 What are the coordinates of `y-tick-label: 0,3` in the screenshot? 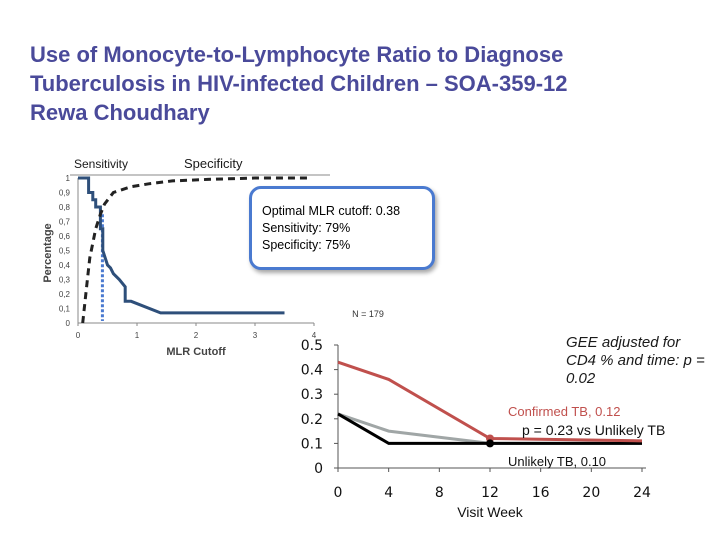 It's located at (65, 280).